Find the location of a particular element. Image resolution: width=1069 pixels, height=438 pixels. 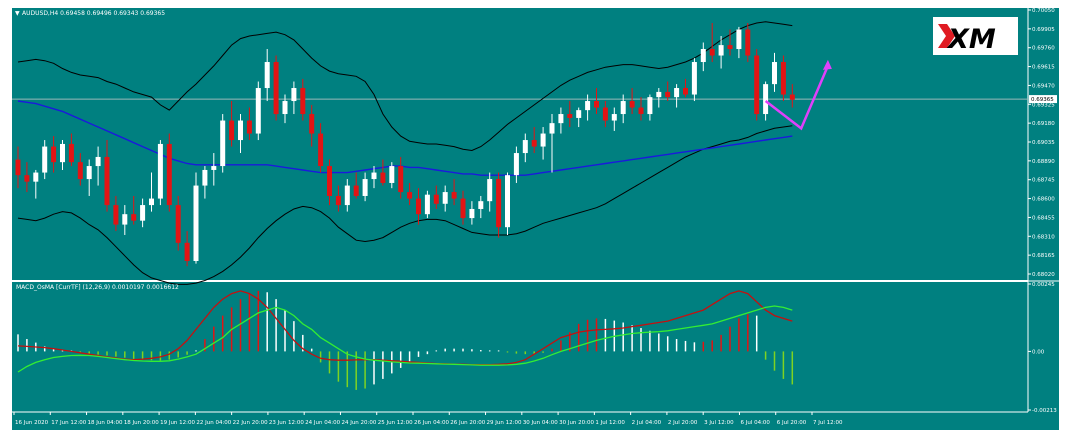

time-tick-label: 6 Jul 20:00 is located at coordinates (792, 423).